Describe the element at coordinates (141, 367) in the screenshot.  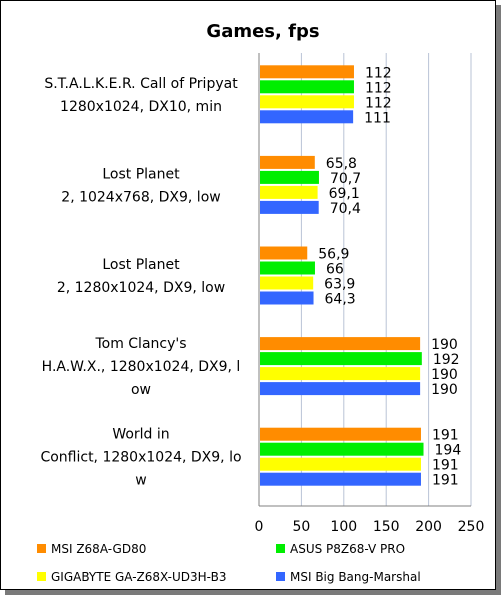
I see `category-label: H.A.W.X., 1280x1024, DX9, l` at that location.